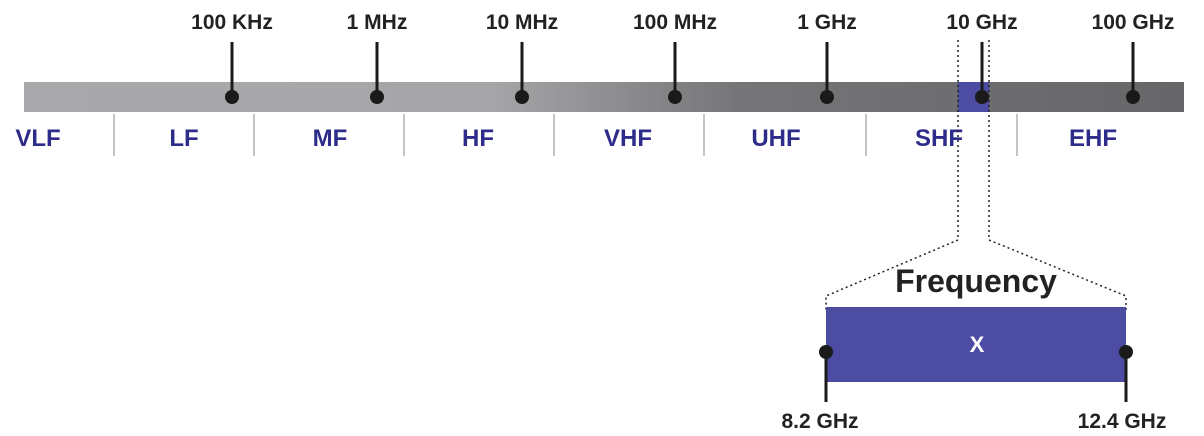  Describe the element at coordinates (628, 138) in the screenshot. I see `band-label-vhf: VHF` at that location.